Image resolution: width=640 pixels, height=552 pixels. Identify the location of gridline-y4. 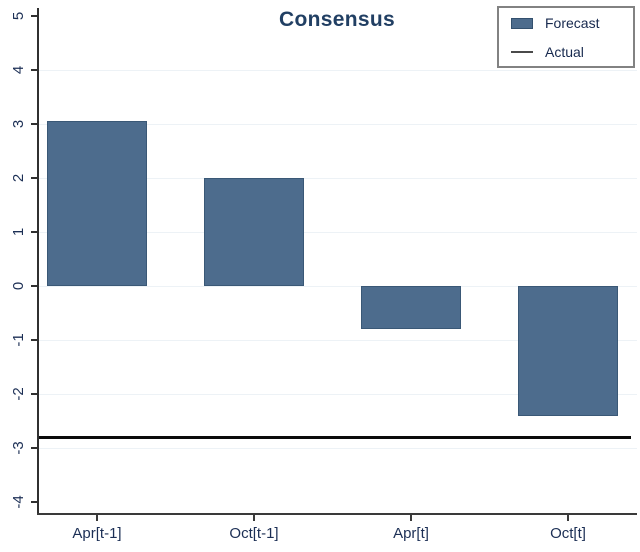
(337, 70).